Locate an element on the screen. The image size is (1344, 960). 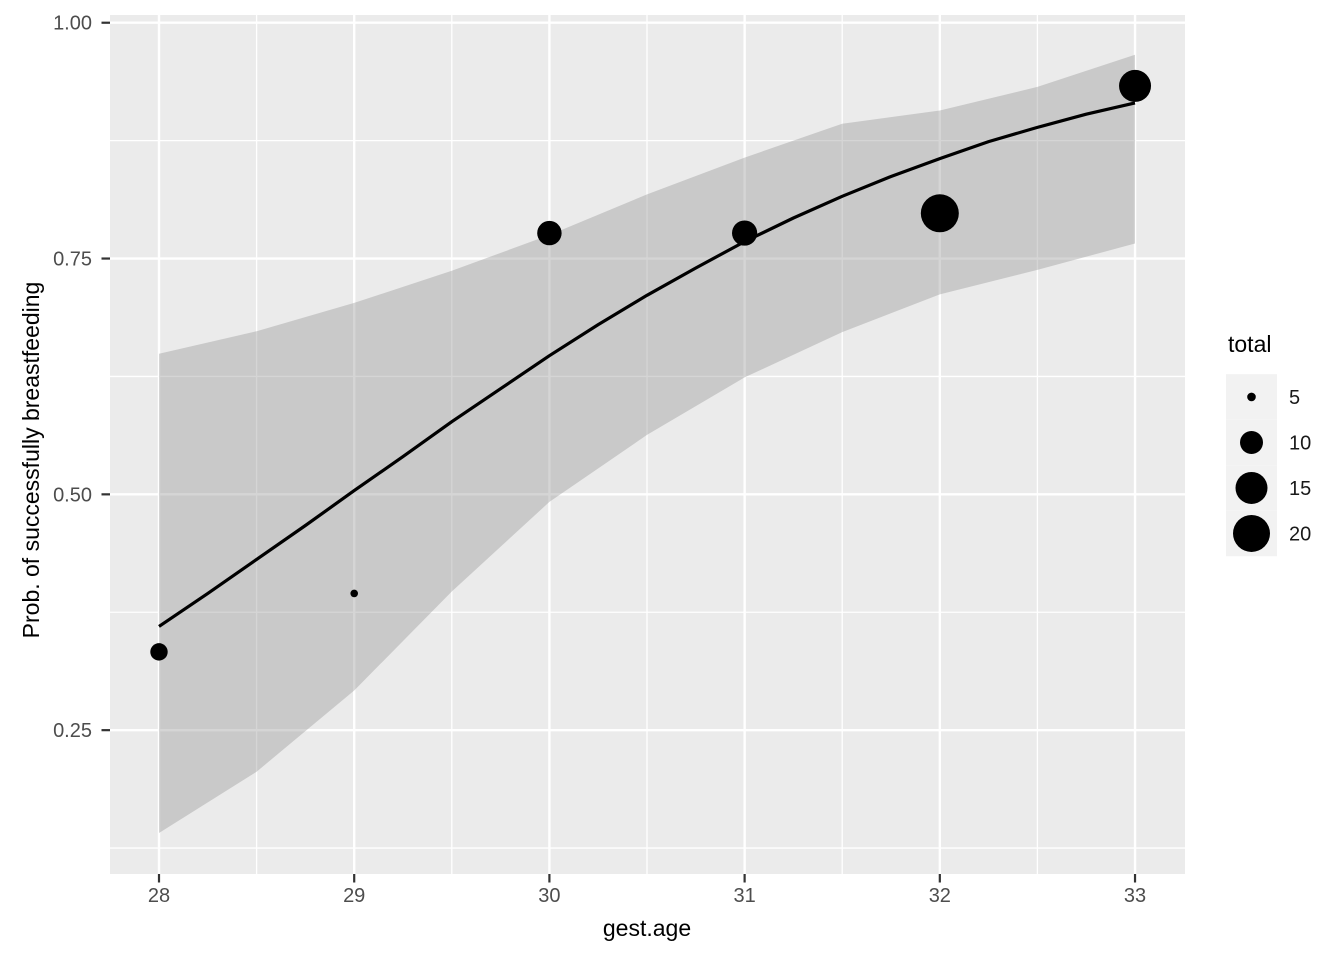
x-tick-label: 30 is located at coordinates (549, 896).